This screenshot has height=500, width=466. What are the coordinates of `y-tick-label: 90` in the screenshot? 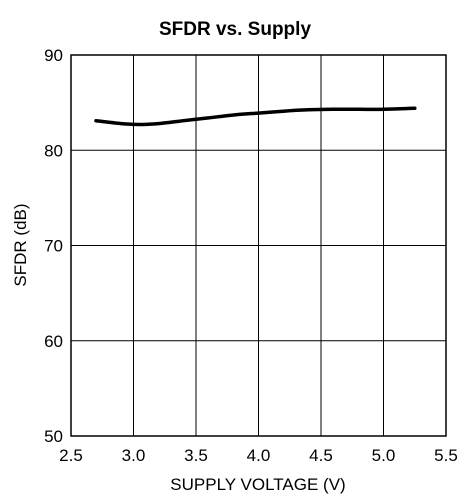 It's located at (53, 55).